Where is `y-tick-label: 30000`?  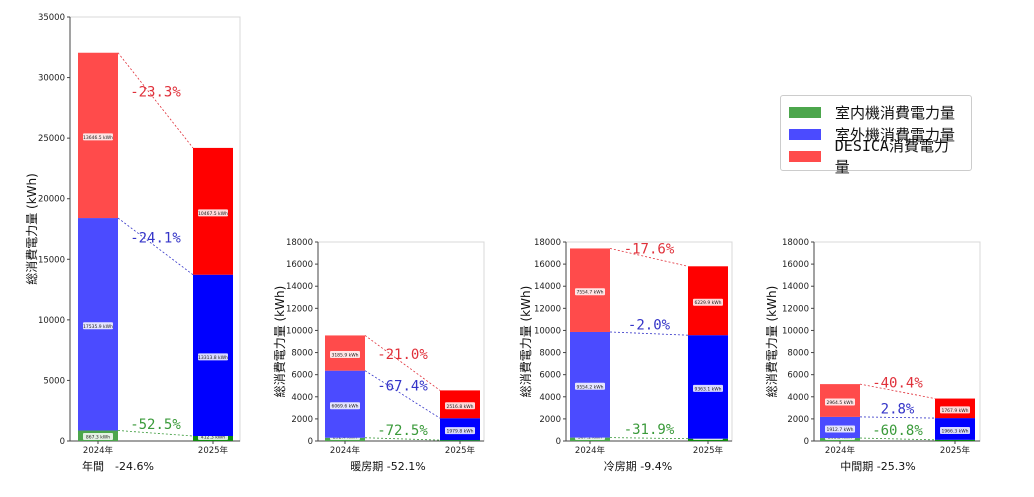
y-tick-label: 30000 is located at coordinates (51, 79).